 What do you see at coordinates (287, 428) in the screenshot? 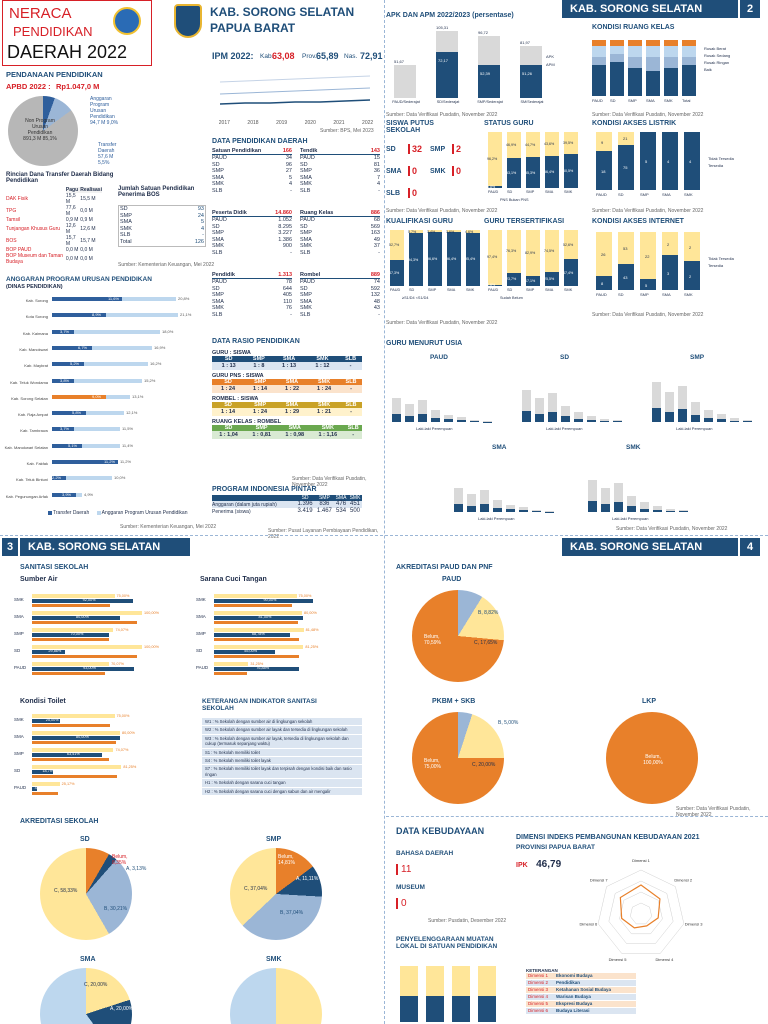
I see `rasio-header: SD SMP SMA SMK SLB` at bounding box center [287, 428].